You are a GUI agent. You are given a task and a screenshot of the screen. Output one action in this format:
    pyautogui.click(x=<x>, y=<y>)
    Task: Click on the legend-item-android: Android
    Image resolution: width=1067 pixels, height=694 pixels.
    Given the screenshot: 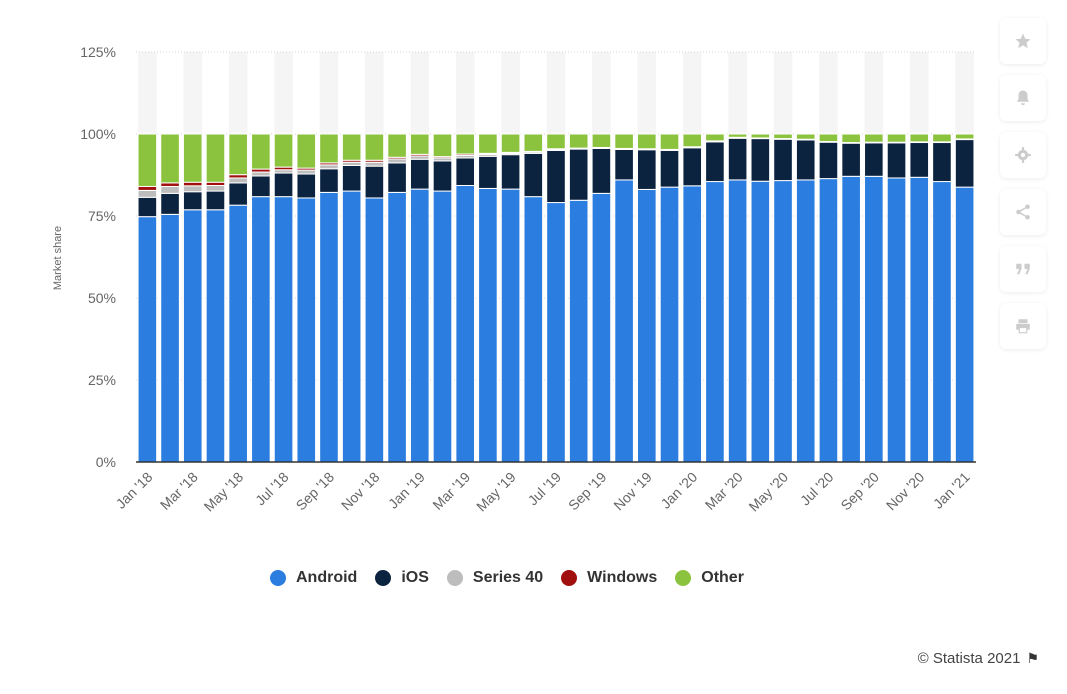 What is the action you would take?
    pyautogui.click(x=313, y=578)
    